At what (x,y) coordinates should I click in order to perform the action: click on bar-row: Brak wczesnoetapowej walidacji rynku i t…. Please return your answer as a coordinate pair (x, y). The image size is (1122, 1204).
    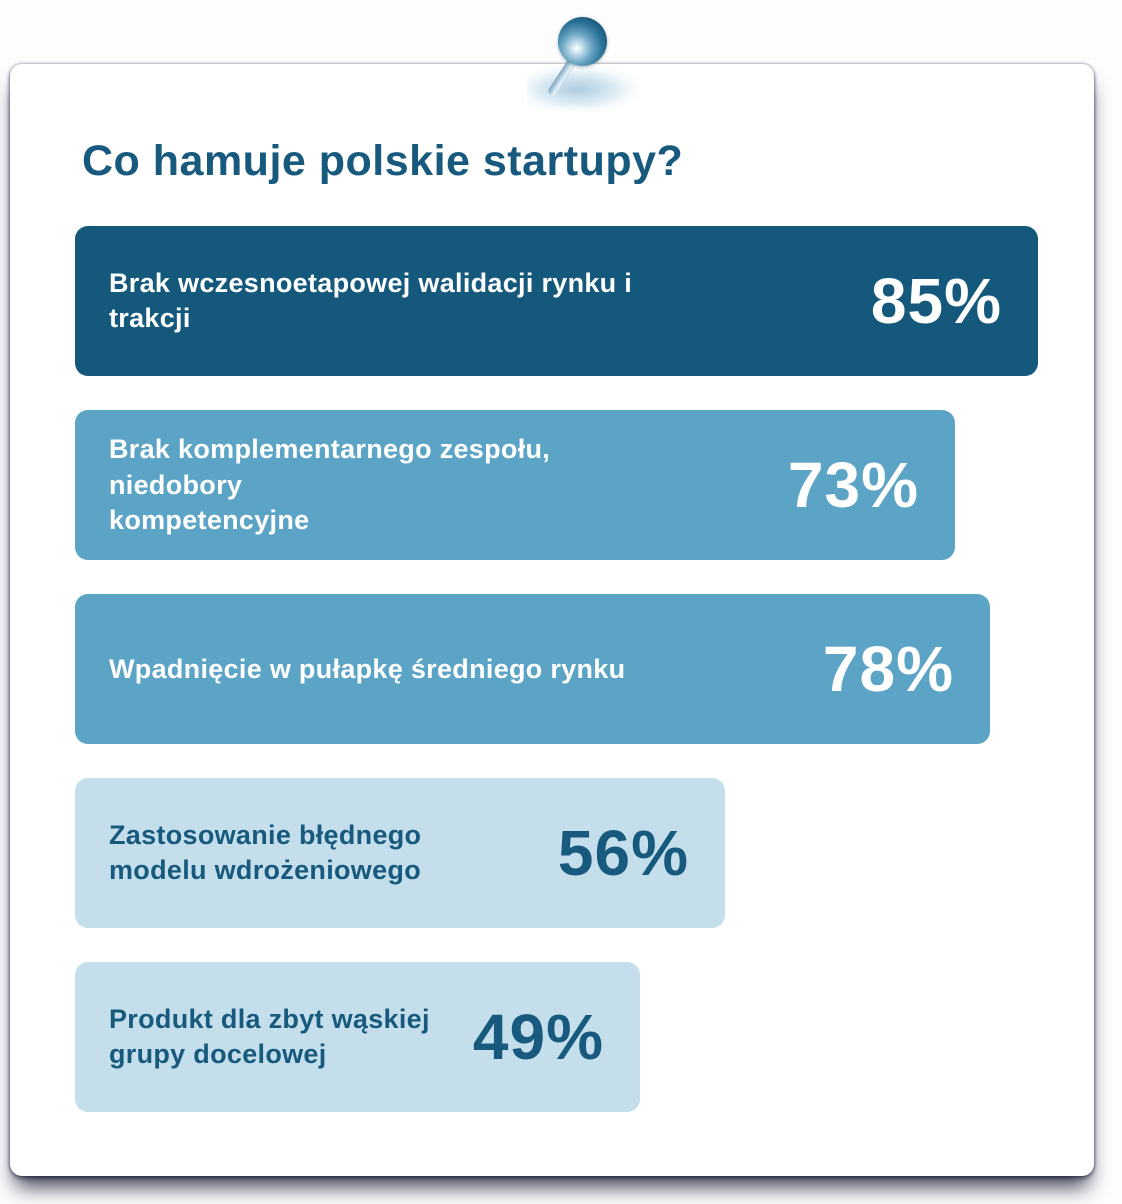
    Looking at the image, I should click on (556, 301).